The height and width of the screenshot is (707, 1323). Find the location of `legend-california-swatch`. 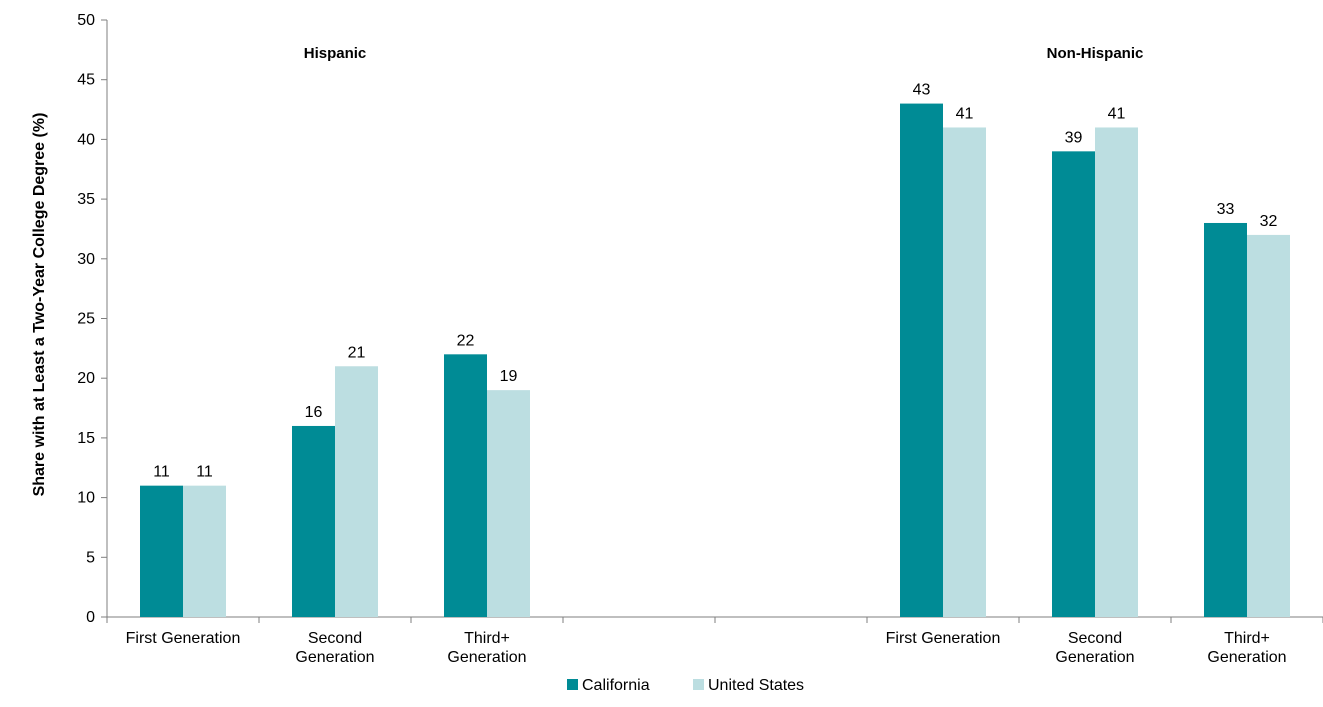

legend-california-swatch is located at coordinates (572, 684).